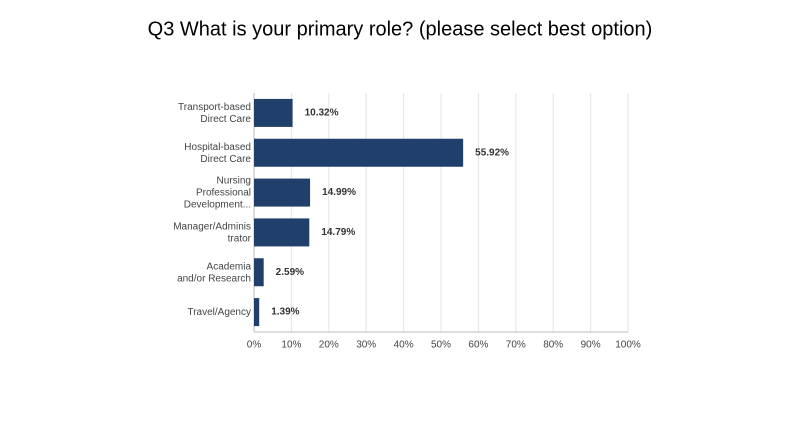 This screenshot has width=800, height=422. I want to click on x-tick-label: 0%, so click(254, 345).